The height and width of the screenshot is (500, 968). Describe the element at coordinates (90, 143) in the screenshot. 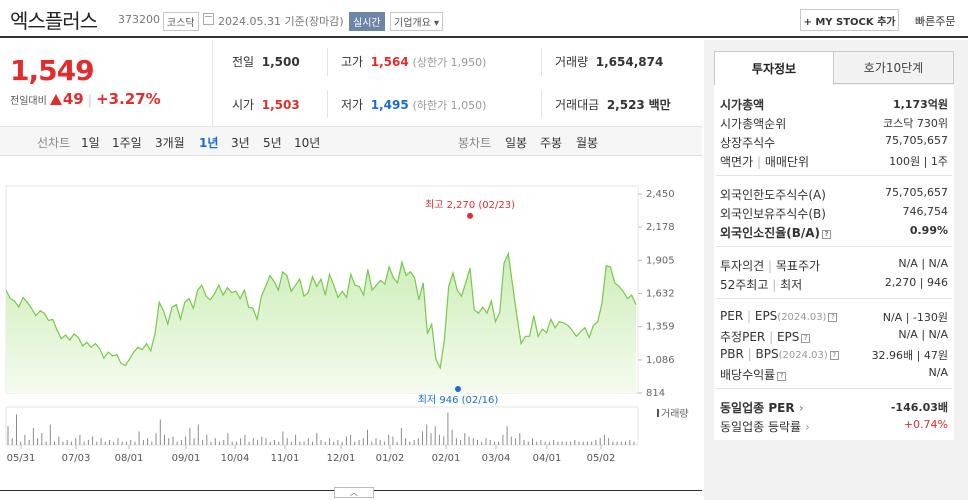

I see `period-tab-1d: 1일` at that location.